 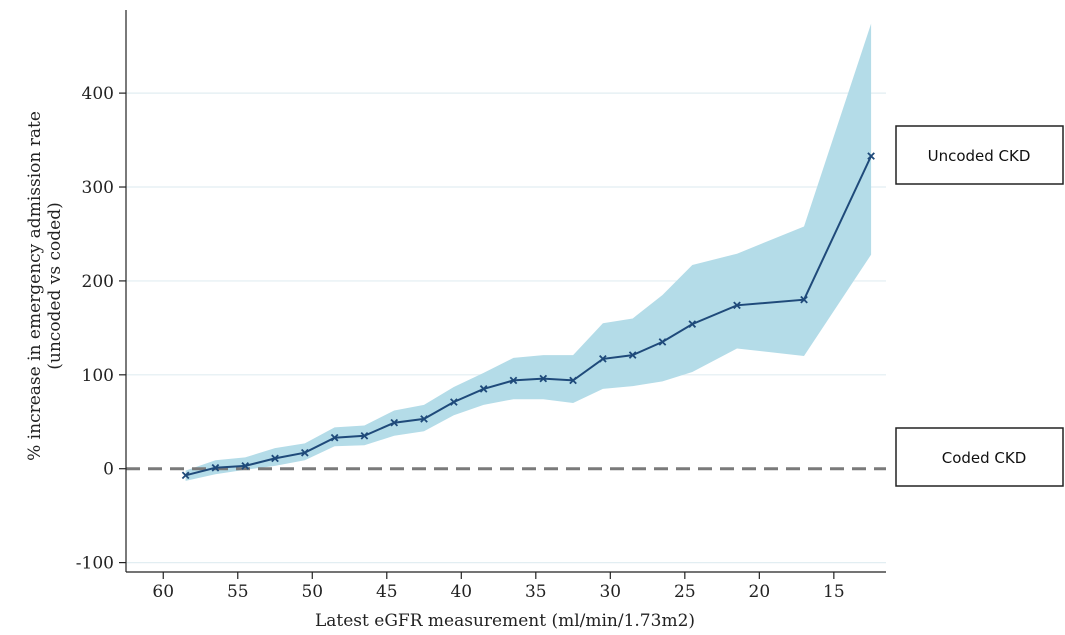 What do you see at coordinates (387, 592) in the screenshot?
I see `x-tick-label: 45` at bounding box center [387, 592].